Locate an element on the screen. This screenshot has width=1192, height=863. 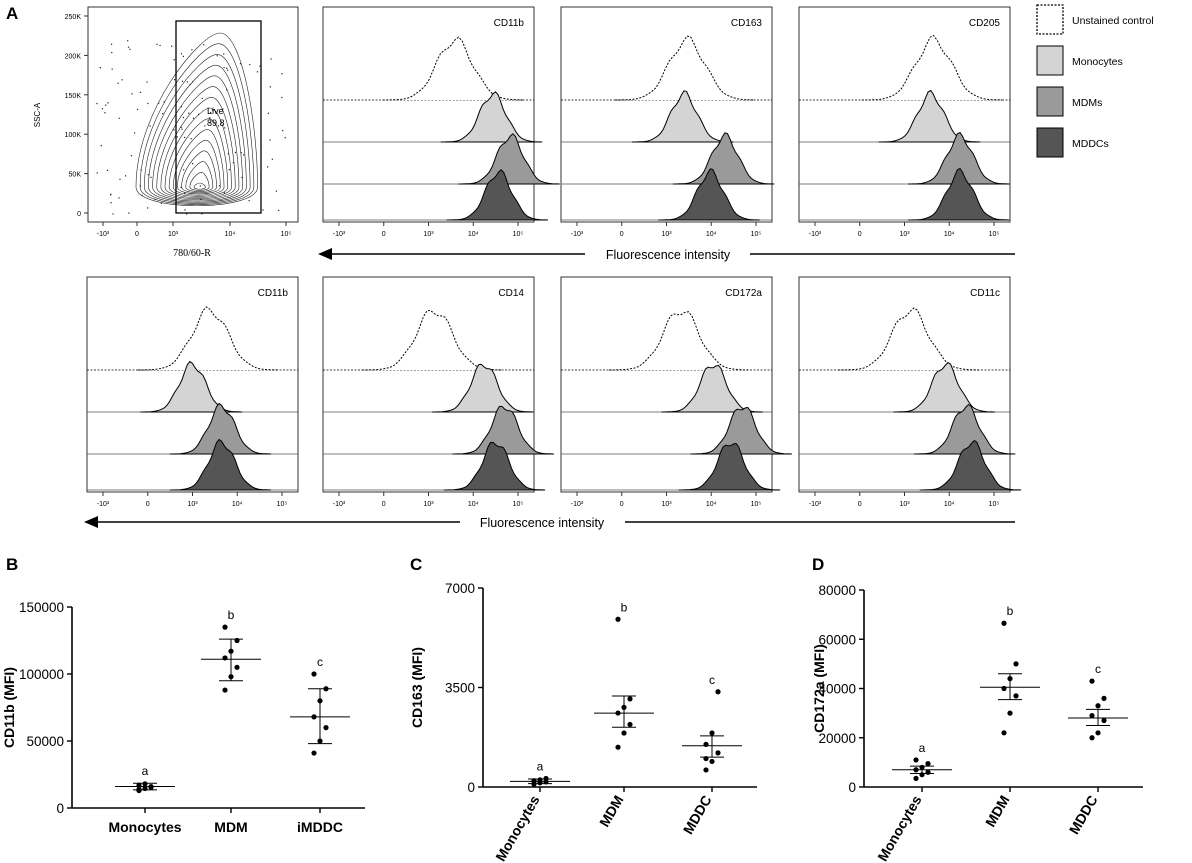
histogram-frame is located at coordinates (904, 114).